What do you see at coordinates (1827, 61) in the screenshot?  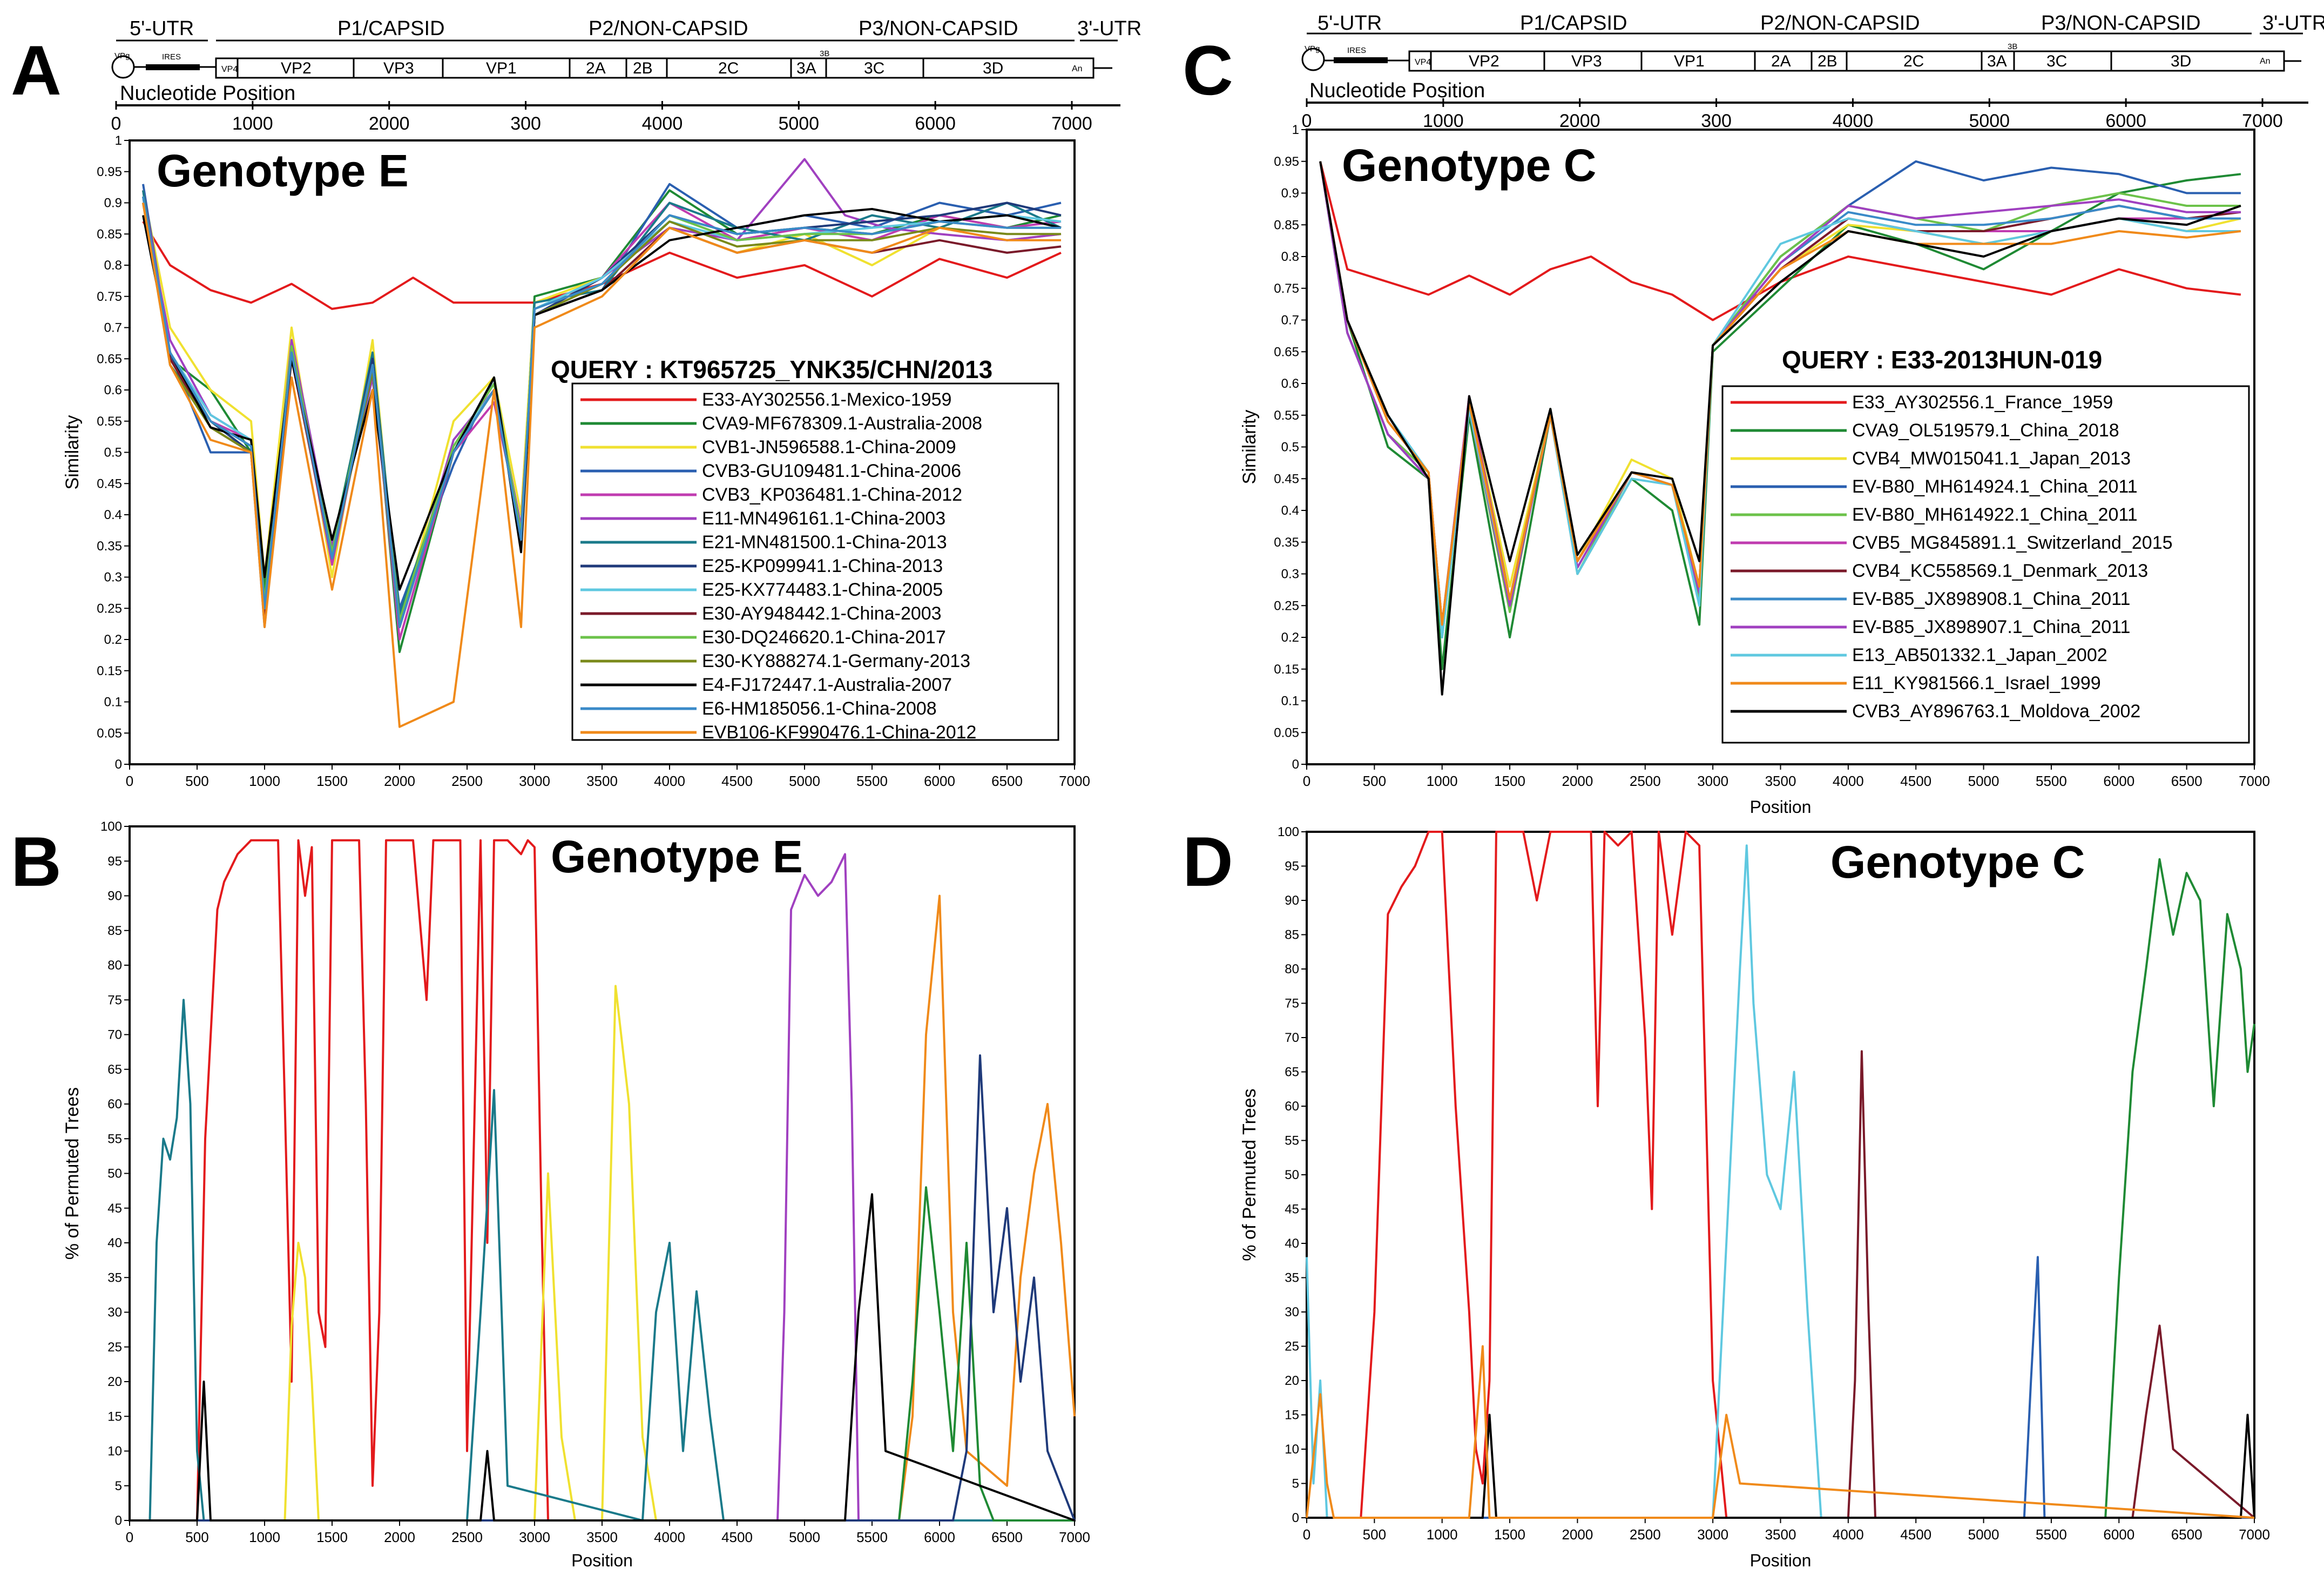 I see `gene-2b: 2B` at bounding box center [1827, 61].